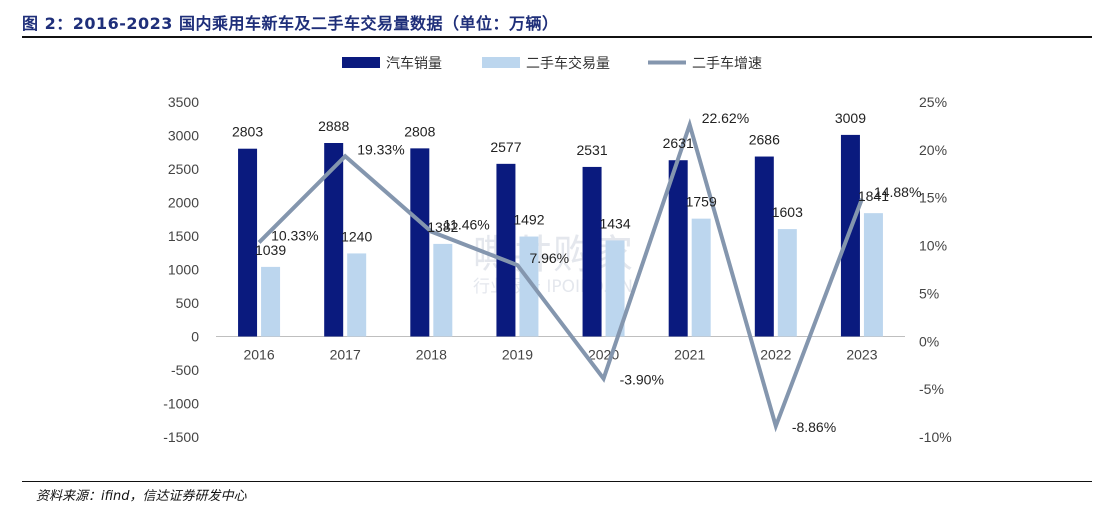  I want to click on y-right-tick: -5%, so click(931, 389).